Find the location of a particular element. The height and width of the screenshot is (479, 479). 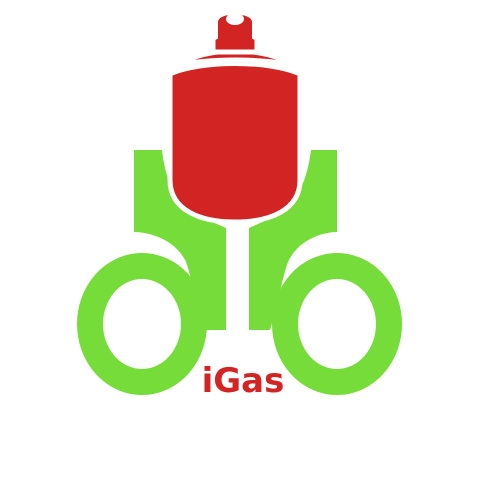

brand-name: iGas is located at coordinates (243, 381).